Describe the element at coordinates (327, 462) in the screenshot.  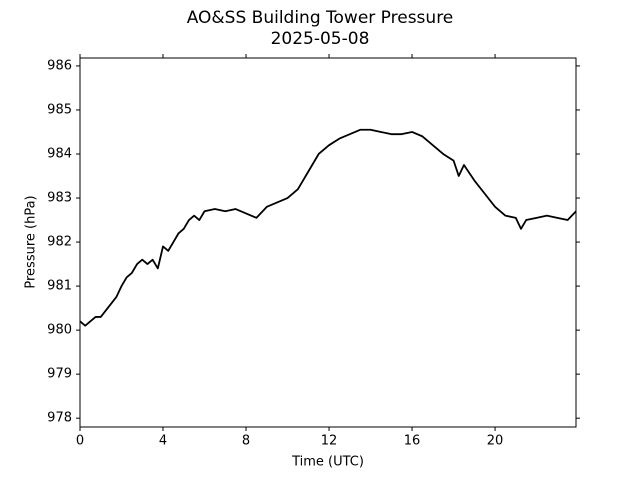
I see `x-axis-label: Time (UTC)` at that location.